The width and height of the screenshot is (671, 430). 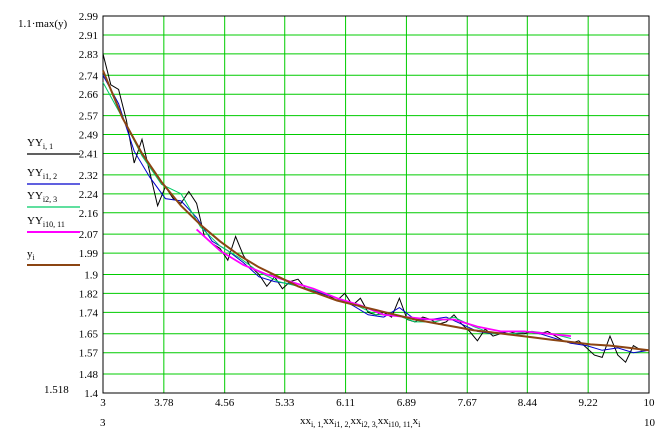 I want to click on y-tick-label: 2.16, so click(x=89, y=214).